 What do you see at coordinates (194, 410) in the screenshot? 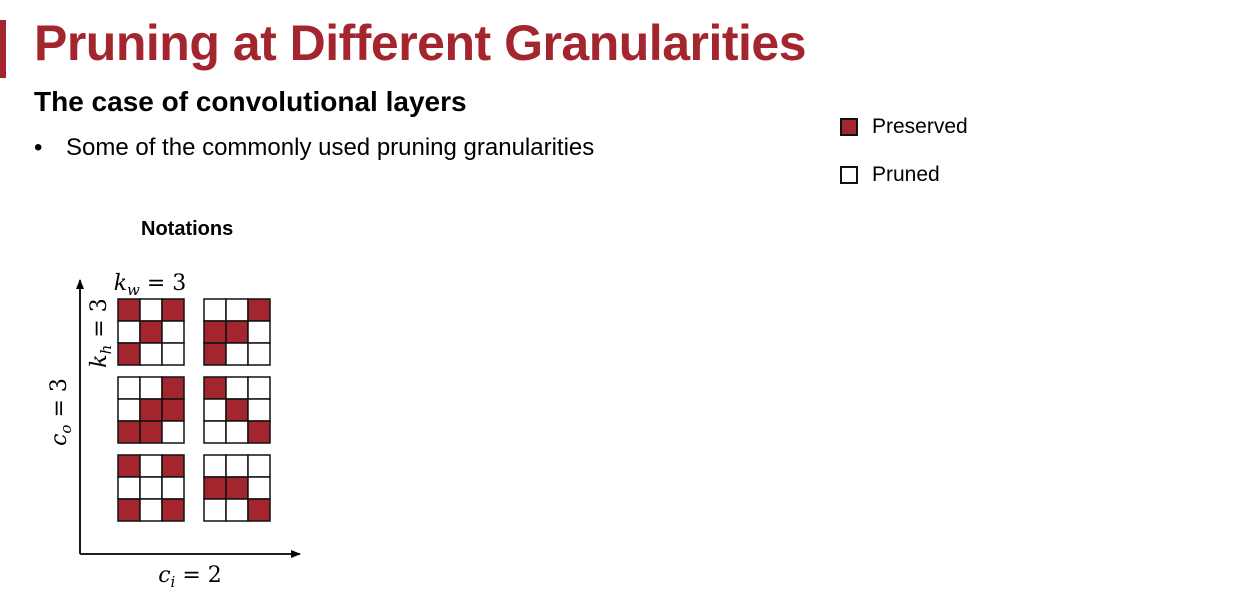
I see `kernel-grids` at bounding box center [194, 410].